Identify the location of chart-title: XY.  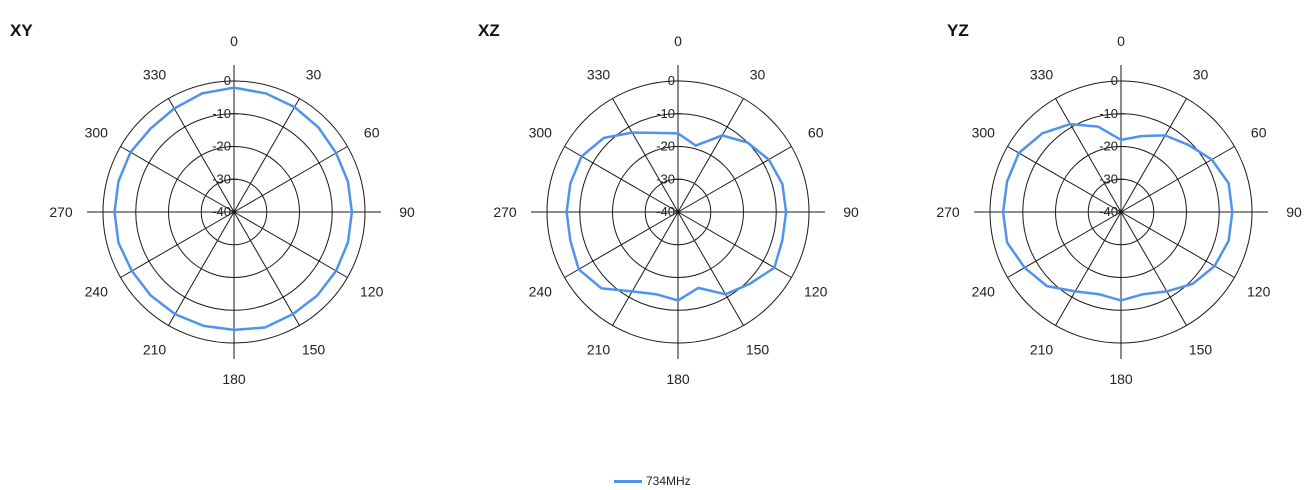
(21, 30).